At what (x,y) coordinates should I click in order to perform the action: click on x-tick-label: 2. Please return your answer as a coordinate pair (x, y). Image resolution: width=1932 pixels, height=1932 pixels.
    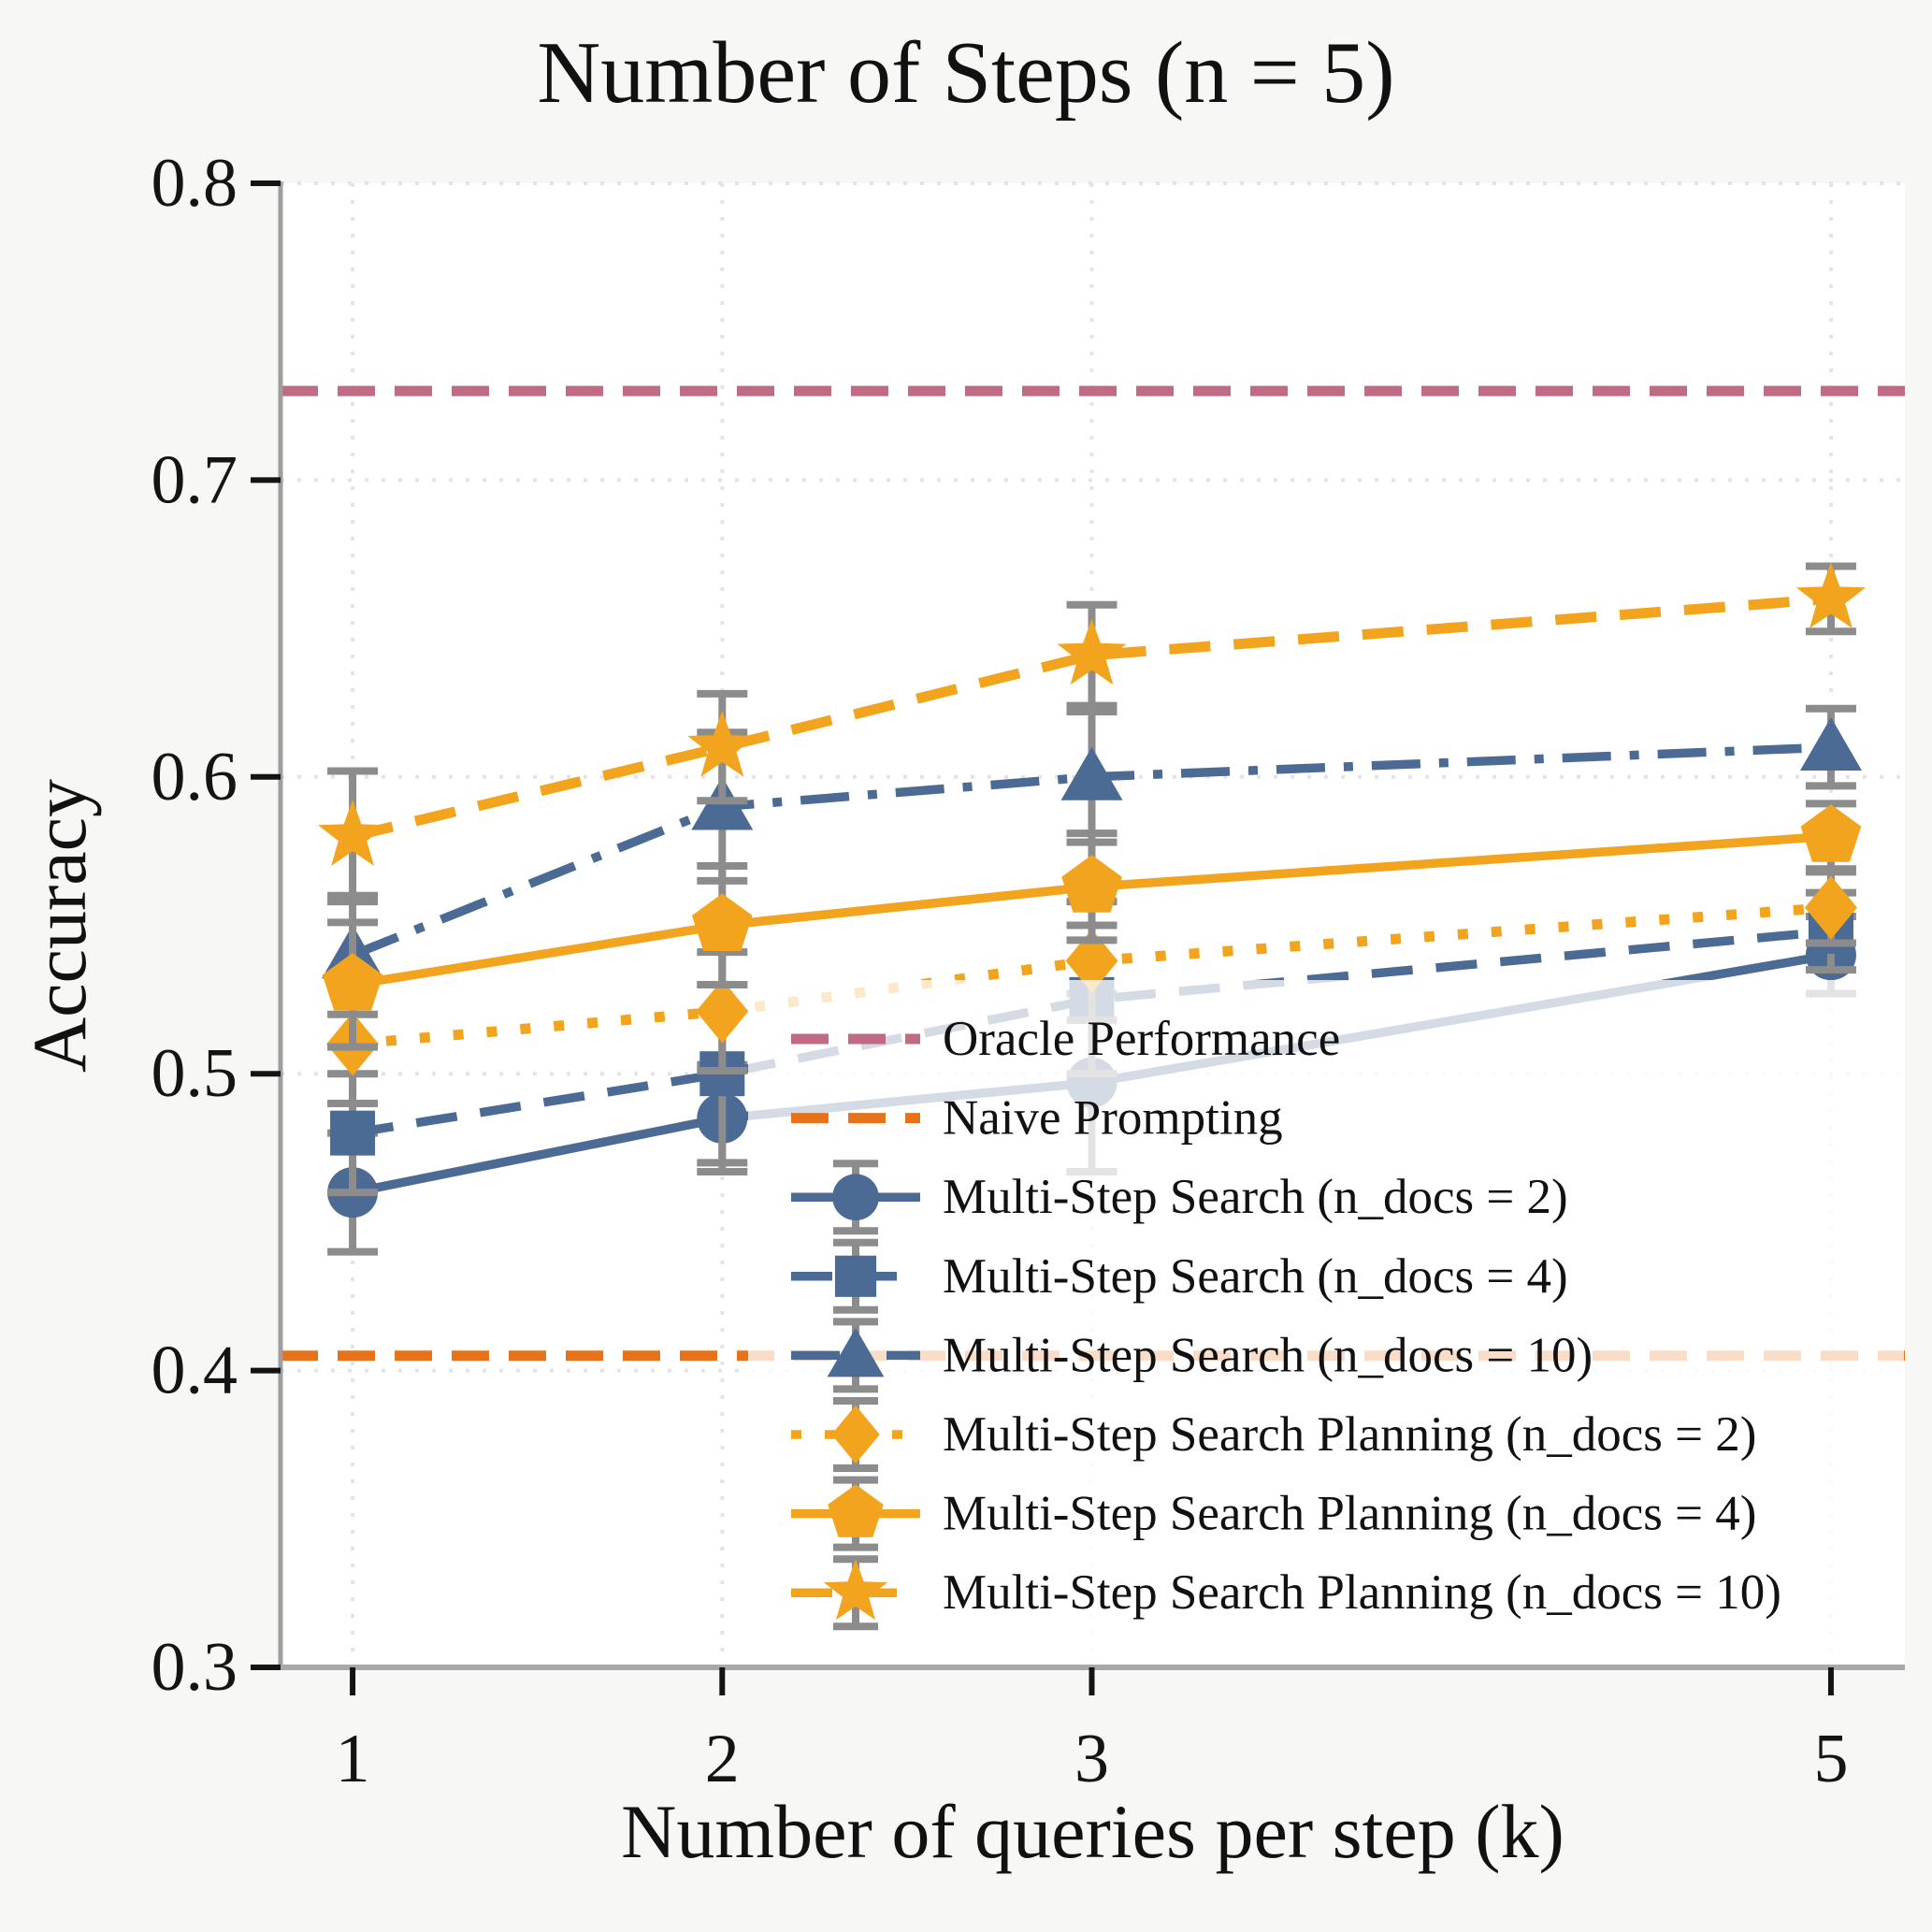
    Looking at the image, I should click on (722, 1759).